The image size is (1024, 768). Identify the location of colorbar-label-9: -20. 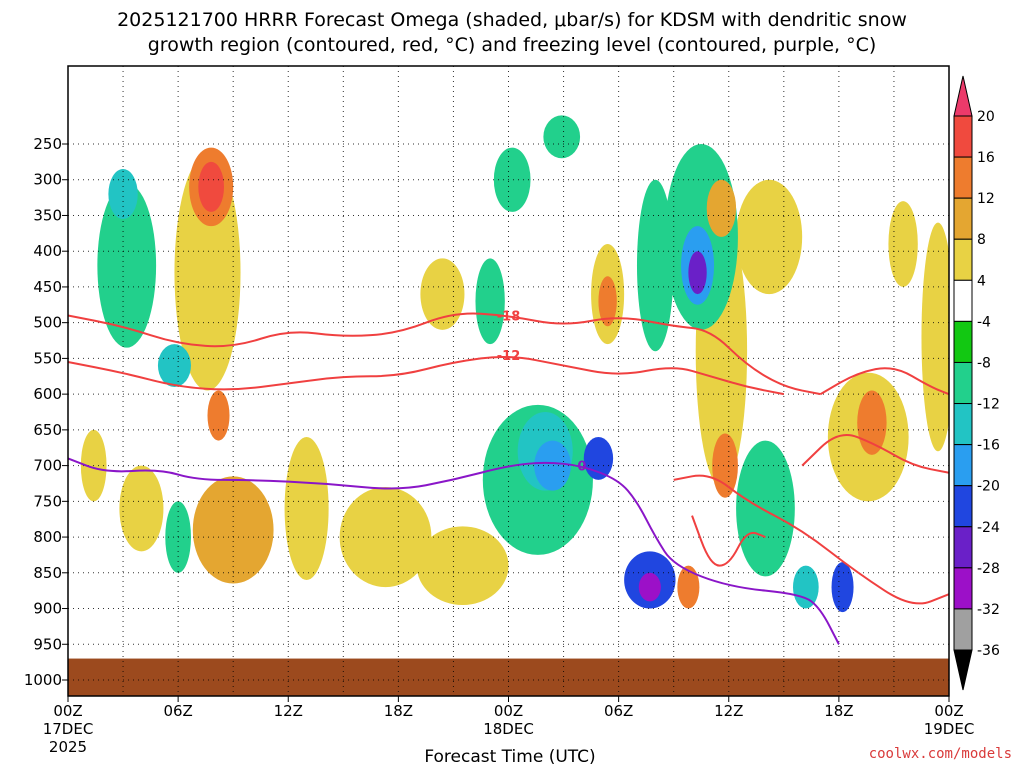
(988, 487).